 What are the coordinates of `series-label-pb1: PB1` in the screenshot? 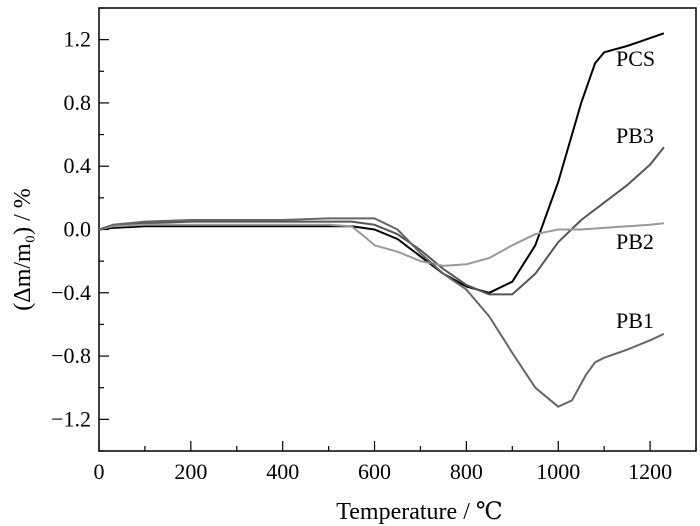 It's located at (635, 320).